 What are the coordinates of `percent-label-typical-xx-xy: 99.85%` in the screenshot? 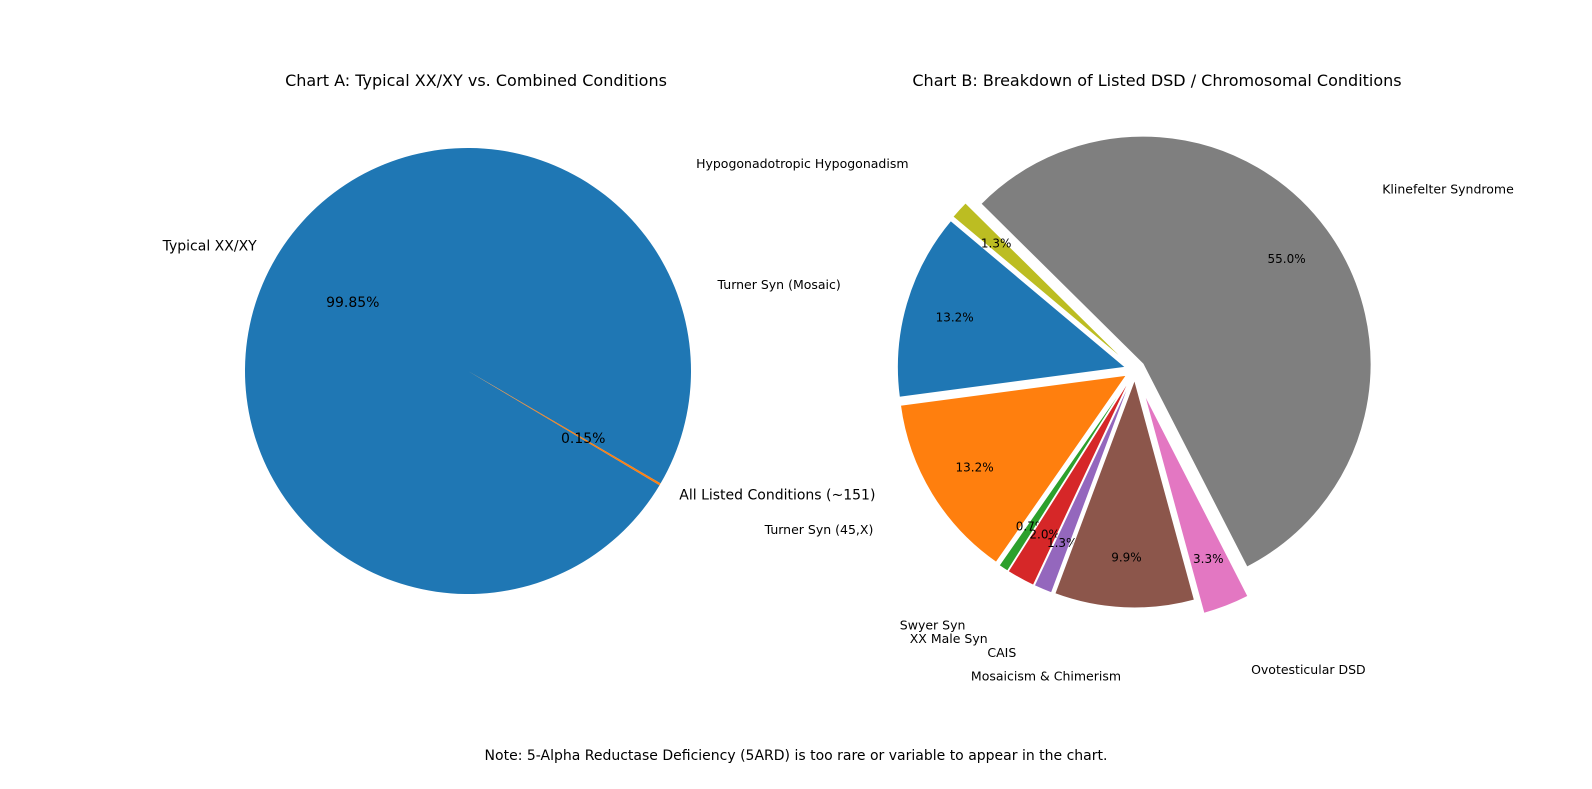 It's located at (352, 303).